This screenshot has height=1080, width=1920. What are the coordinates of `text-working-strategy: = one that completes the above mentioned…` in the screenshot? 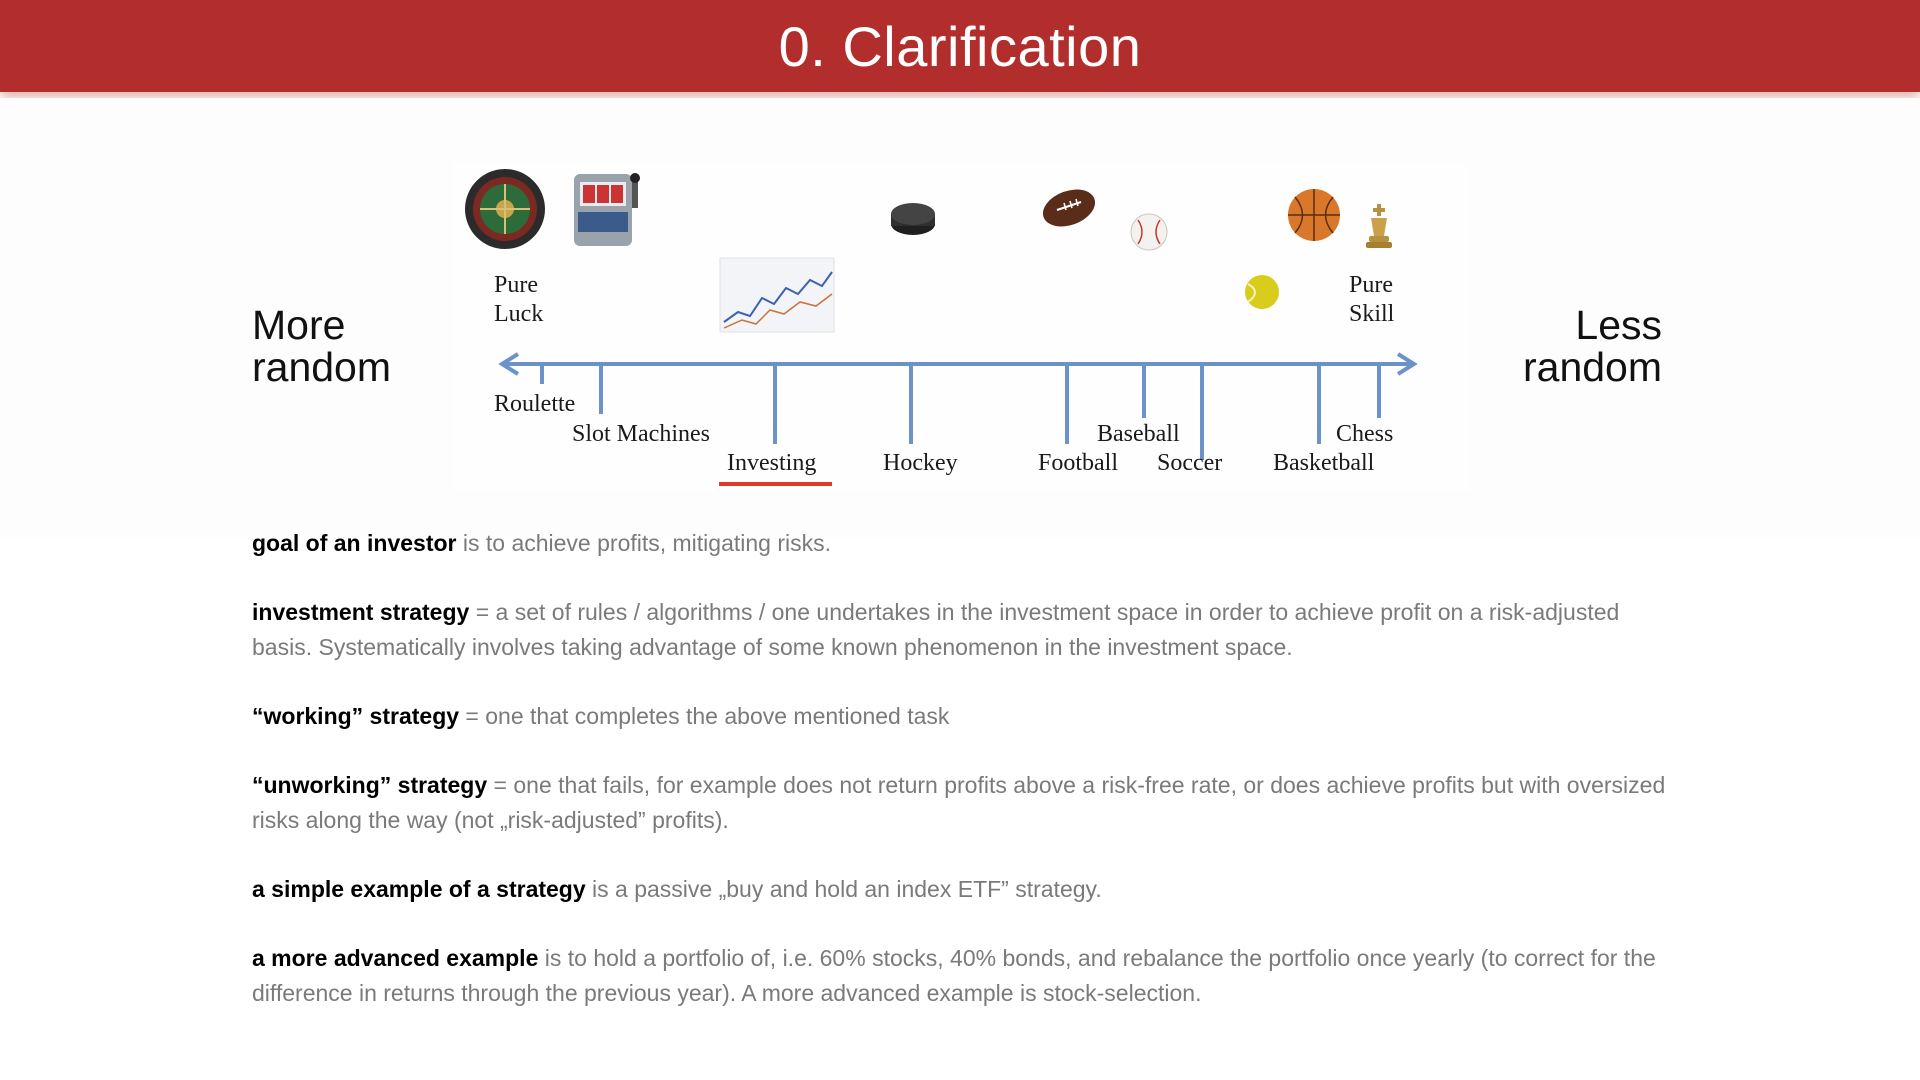 It's located at (704, 716).